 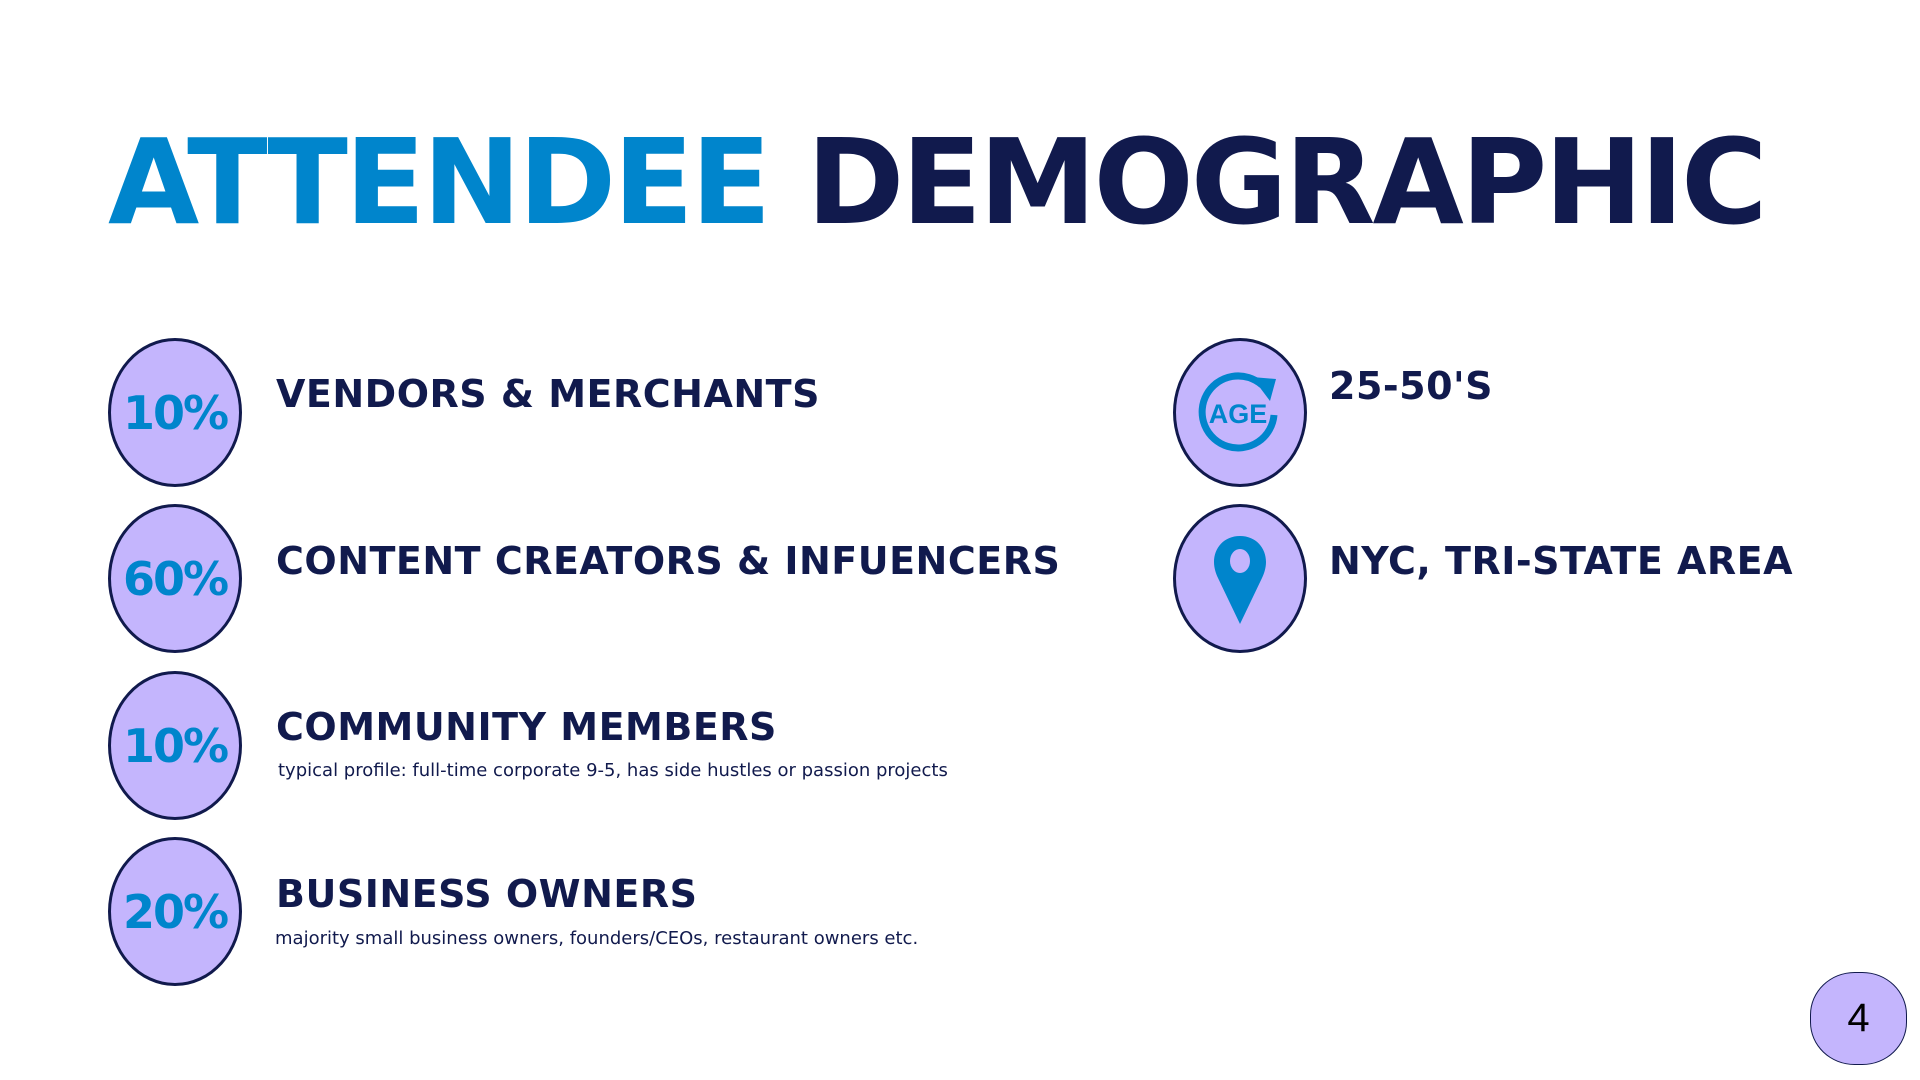 I want to click on title-main: DEMOGRAPHIC, so click(x=1286, y=182).